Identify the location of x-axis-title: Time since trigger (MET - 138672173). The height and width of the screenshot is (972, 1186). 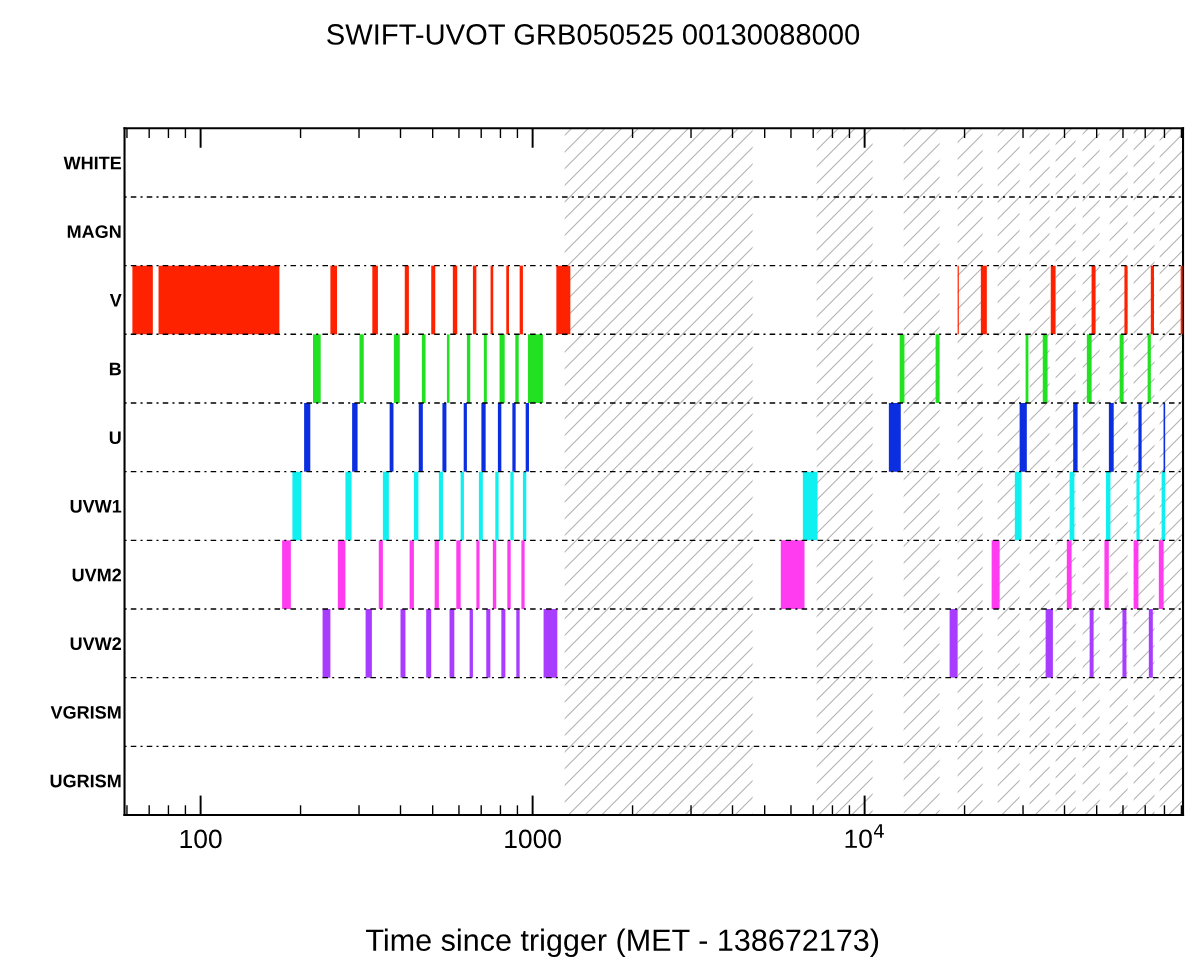
(622, 943).